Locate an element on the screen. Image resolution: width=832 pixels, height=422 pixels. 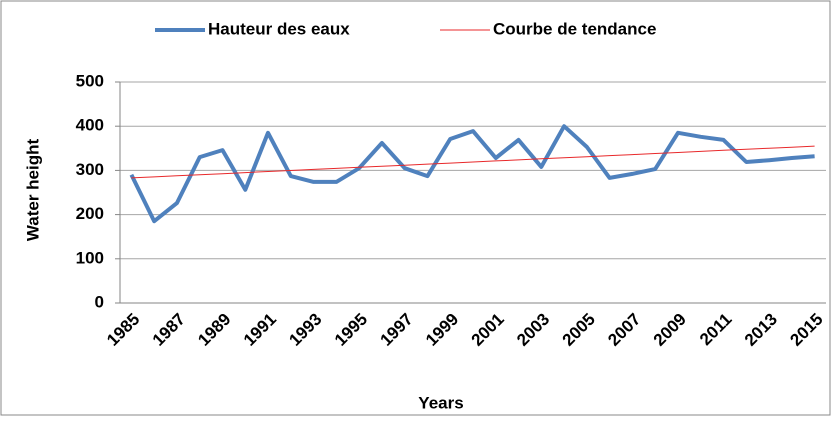
legend-label: Hauteur des eaux is located at coordinates (279, 28).